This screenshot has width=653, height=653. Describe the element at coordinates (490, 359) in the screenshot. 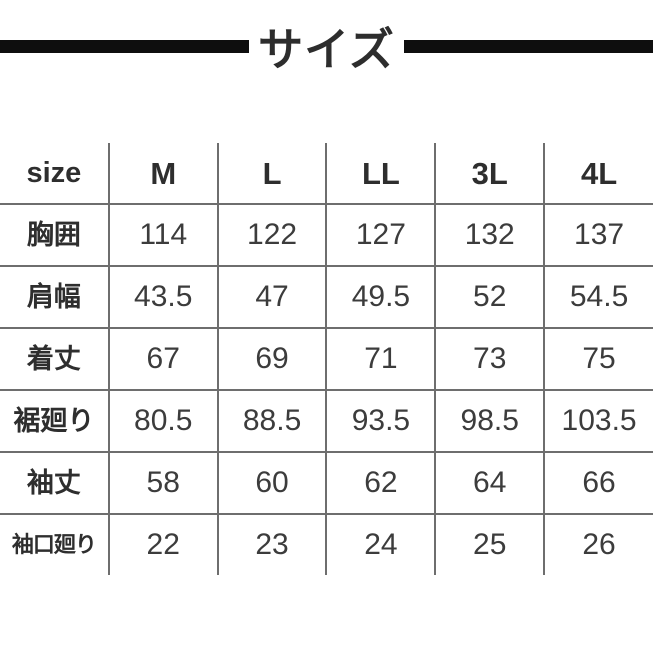

I see `value-cell: 73` at that location.